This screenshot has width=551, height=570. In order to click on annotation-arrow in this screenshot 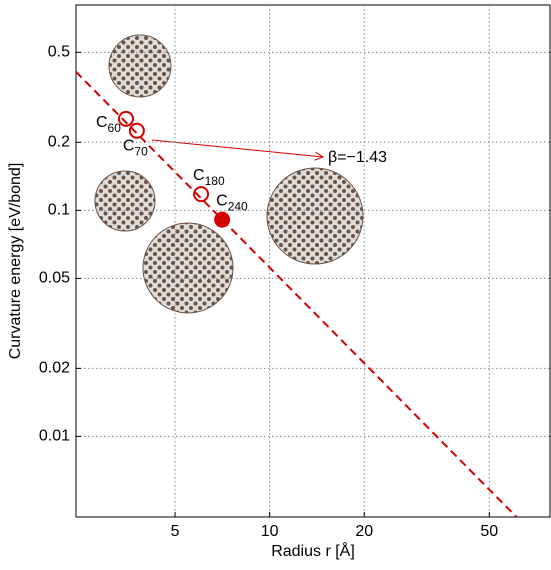, I will do `click(237, 148)`.